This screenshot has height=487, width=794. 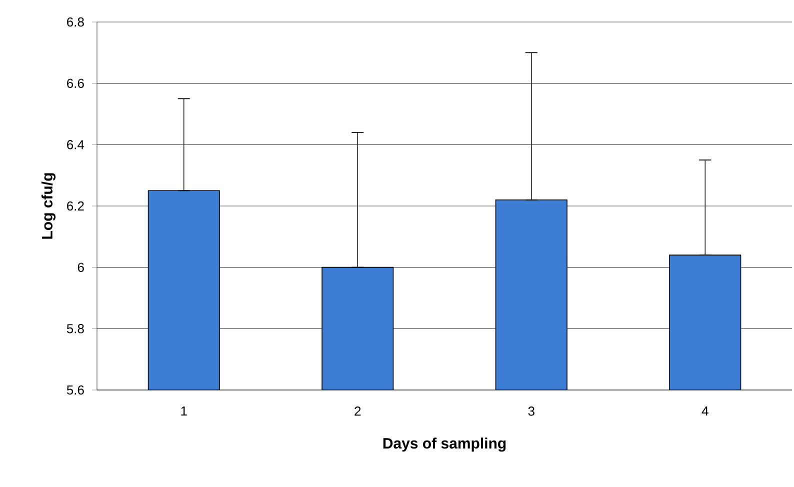 I want to click on x-axis-title: Days of sampling, so click(x=444, y=445).